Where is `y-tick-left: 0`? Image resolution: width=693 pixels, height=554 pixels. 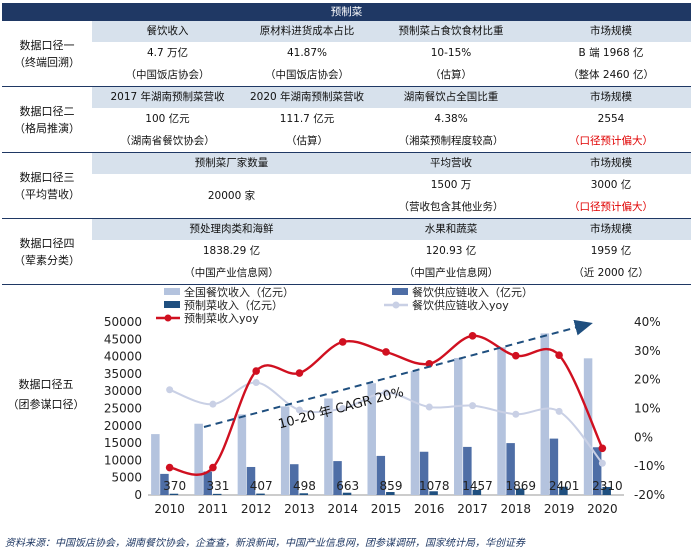 y-tick-left: 0 is located at coordinates (138, 495).